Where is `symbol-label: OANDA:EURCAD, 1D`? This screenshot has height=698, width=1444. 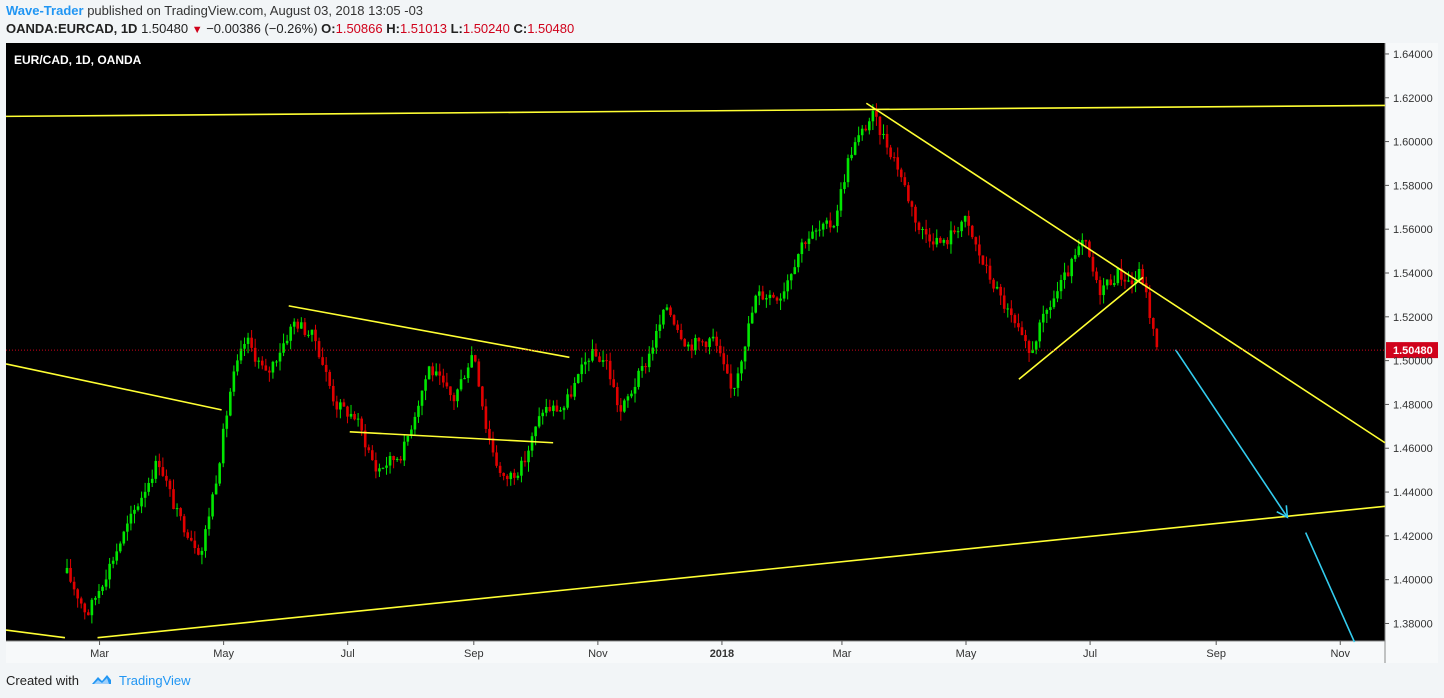 symbol-label: OANDA:EURCAD, 1D is located at coordinates (72, 28).